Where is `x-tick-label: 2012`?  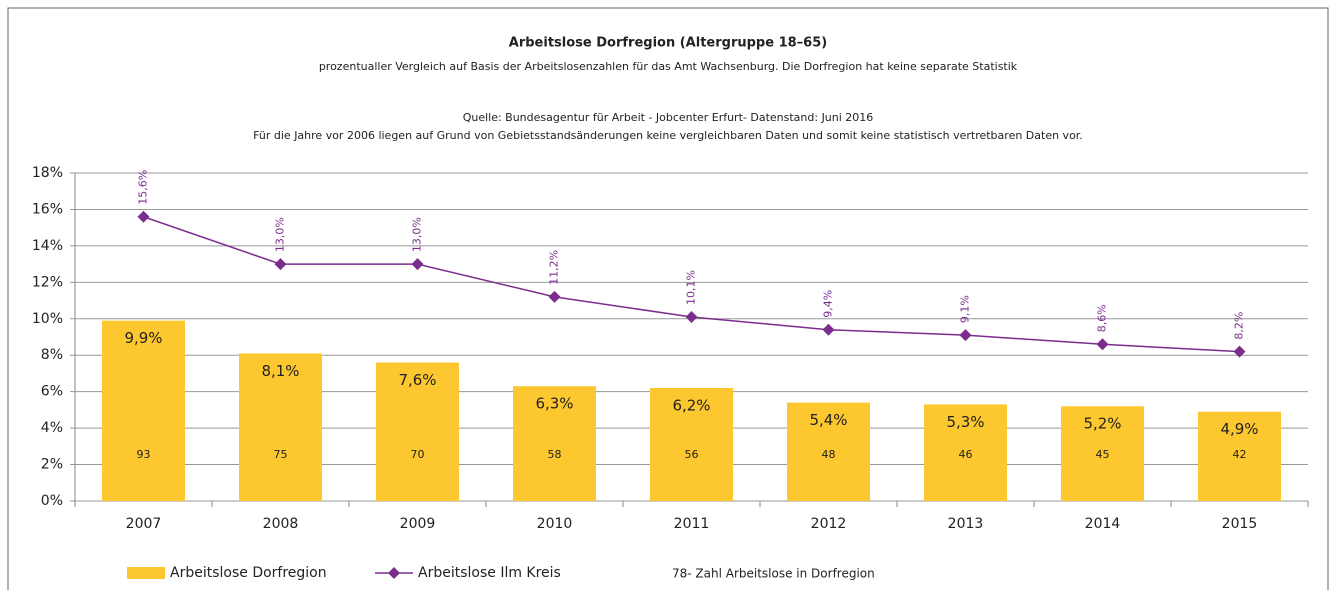 x-tick-label: 2012 is located at coordinates (829, 524).